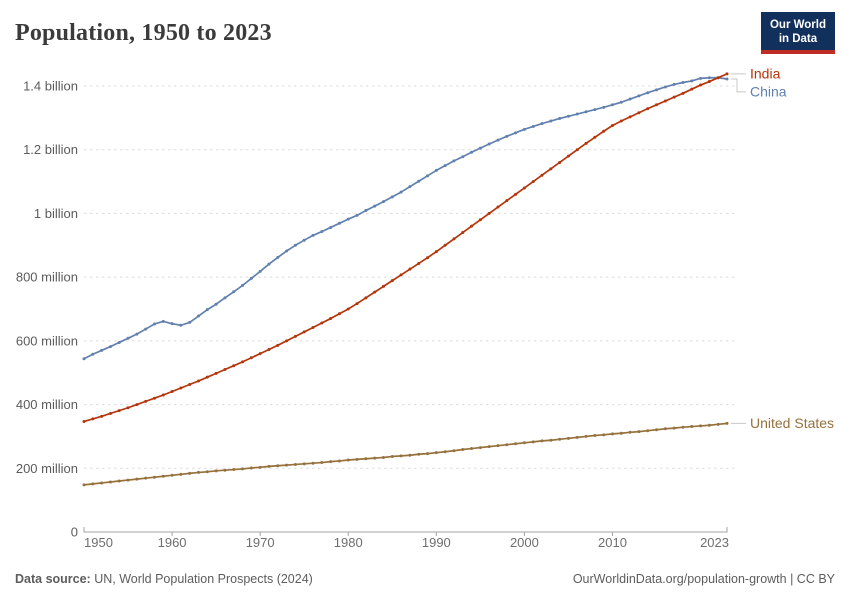  What do you see at coordinates (47, 340) in the screenshot?
I see `y-tick-label: 600 million` at bounding box center [47, 340].